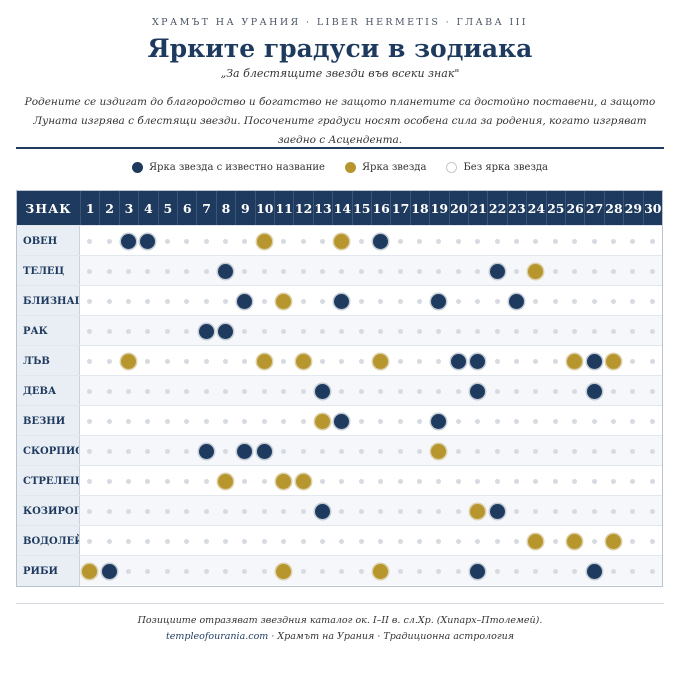  What do you see at coordinates (497, 167) in the screenshot?
I see `legend-item-none: Без ярка звезда` at bounding box center [497, 167].